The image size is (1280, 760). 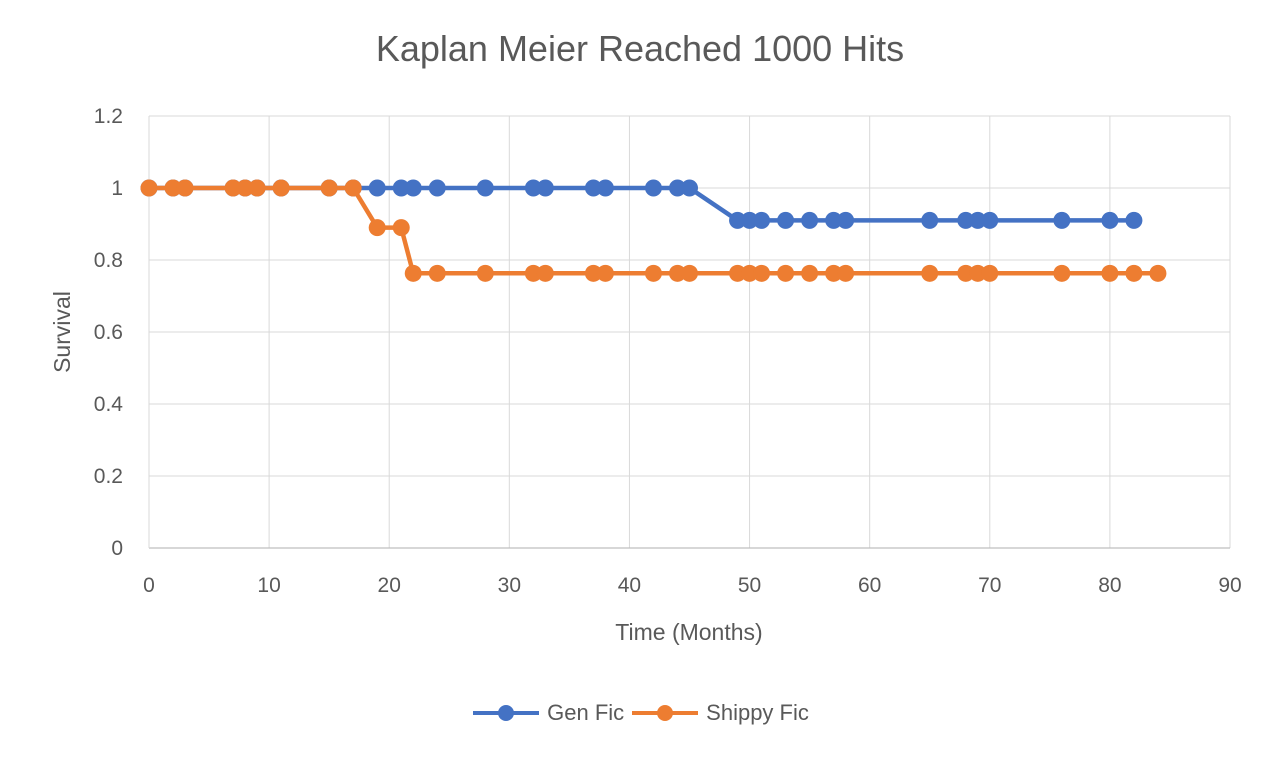 What do you see at coordinates (109, 404) in the screenshot?
I see `y-tick-label: 0.4` at bounding box center [109, 404].